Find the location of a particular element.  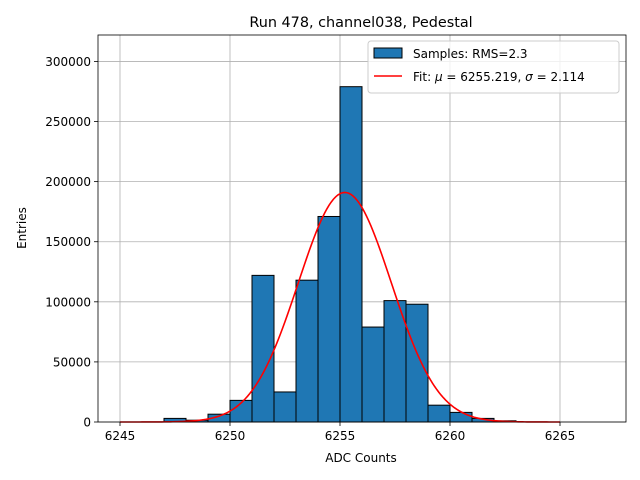

x-axis-label: ADC Counts is located at coordinates (361, 458).